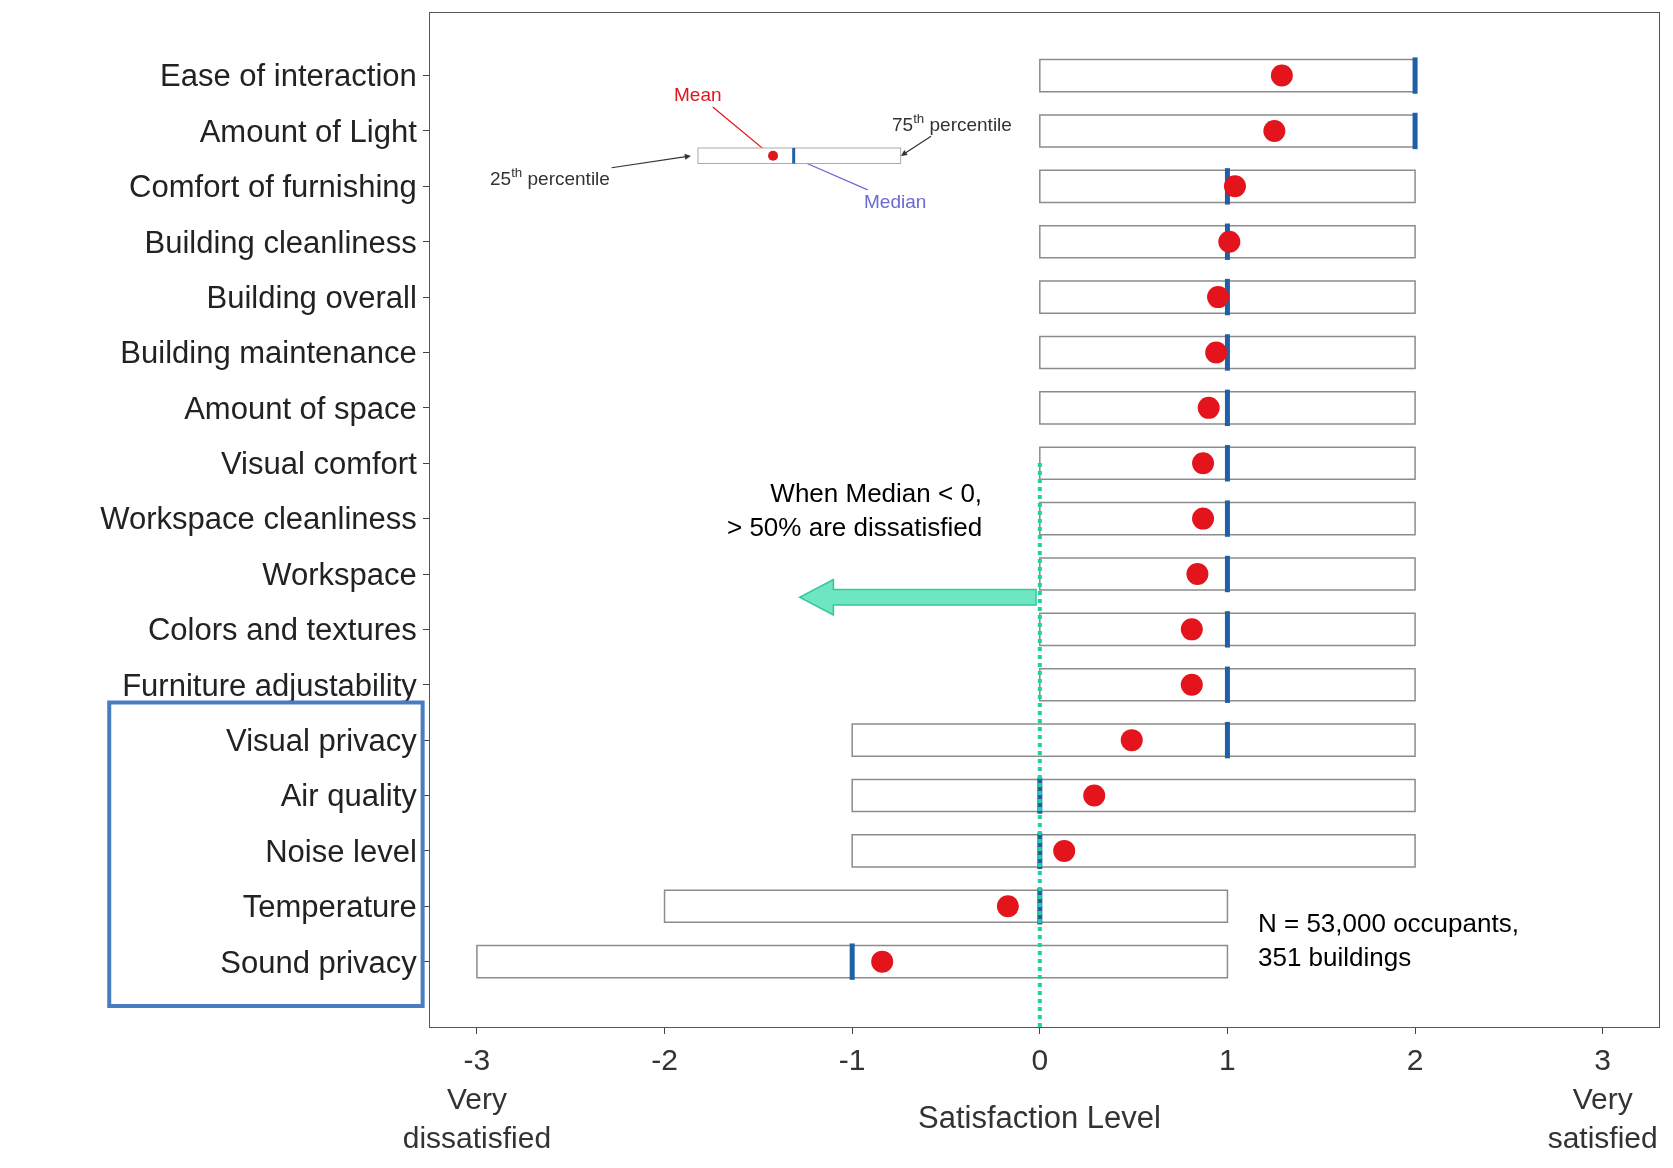  Describe the element at coordinates (322, 740) in the screenshot. I see `y-tick-label: Visual privacy` at that location.